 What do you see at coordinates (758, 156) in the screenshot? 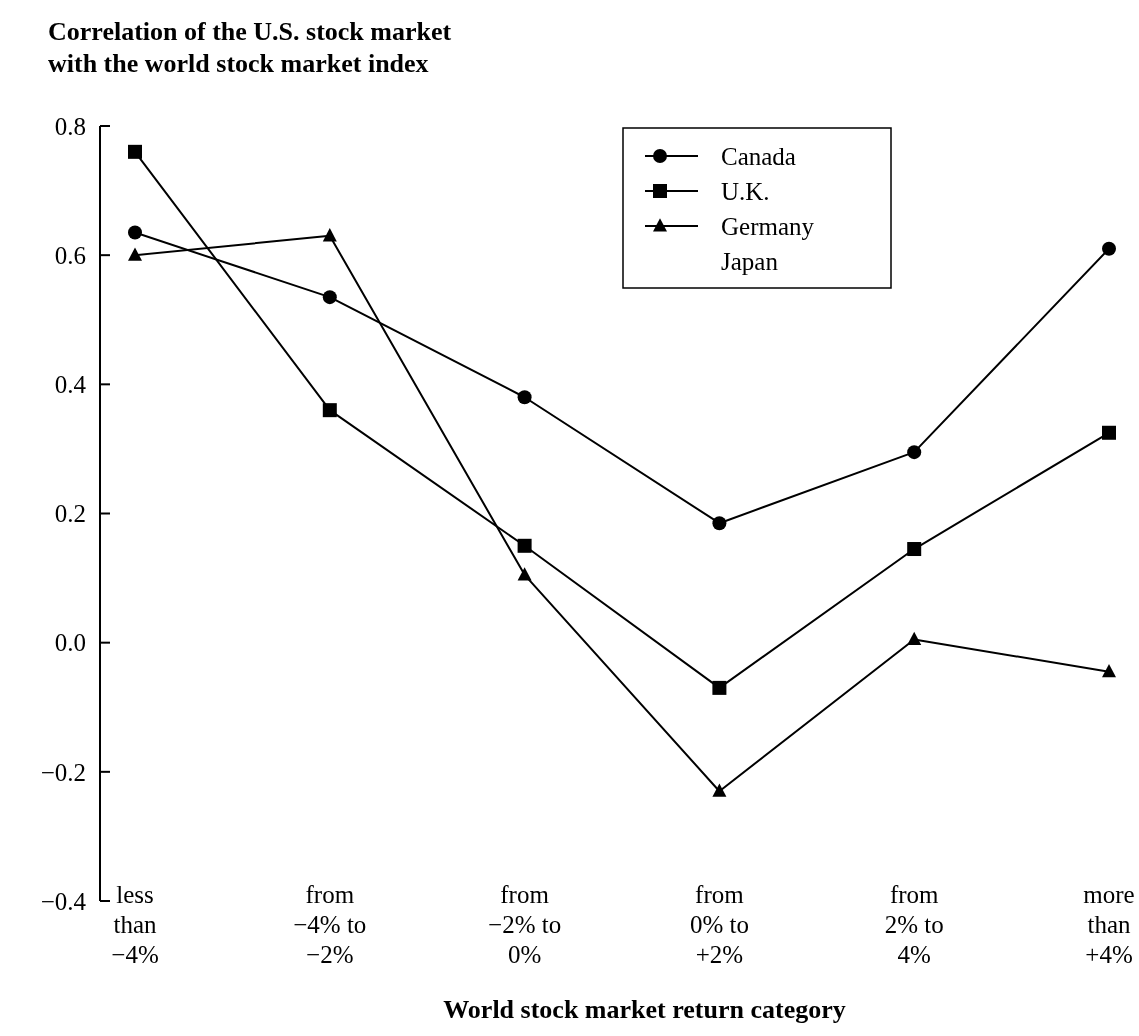
I see `legend-label: Canada` at bounding box center [758, 156].